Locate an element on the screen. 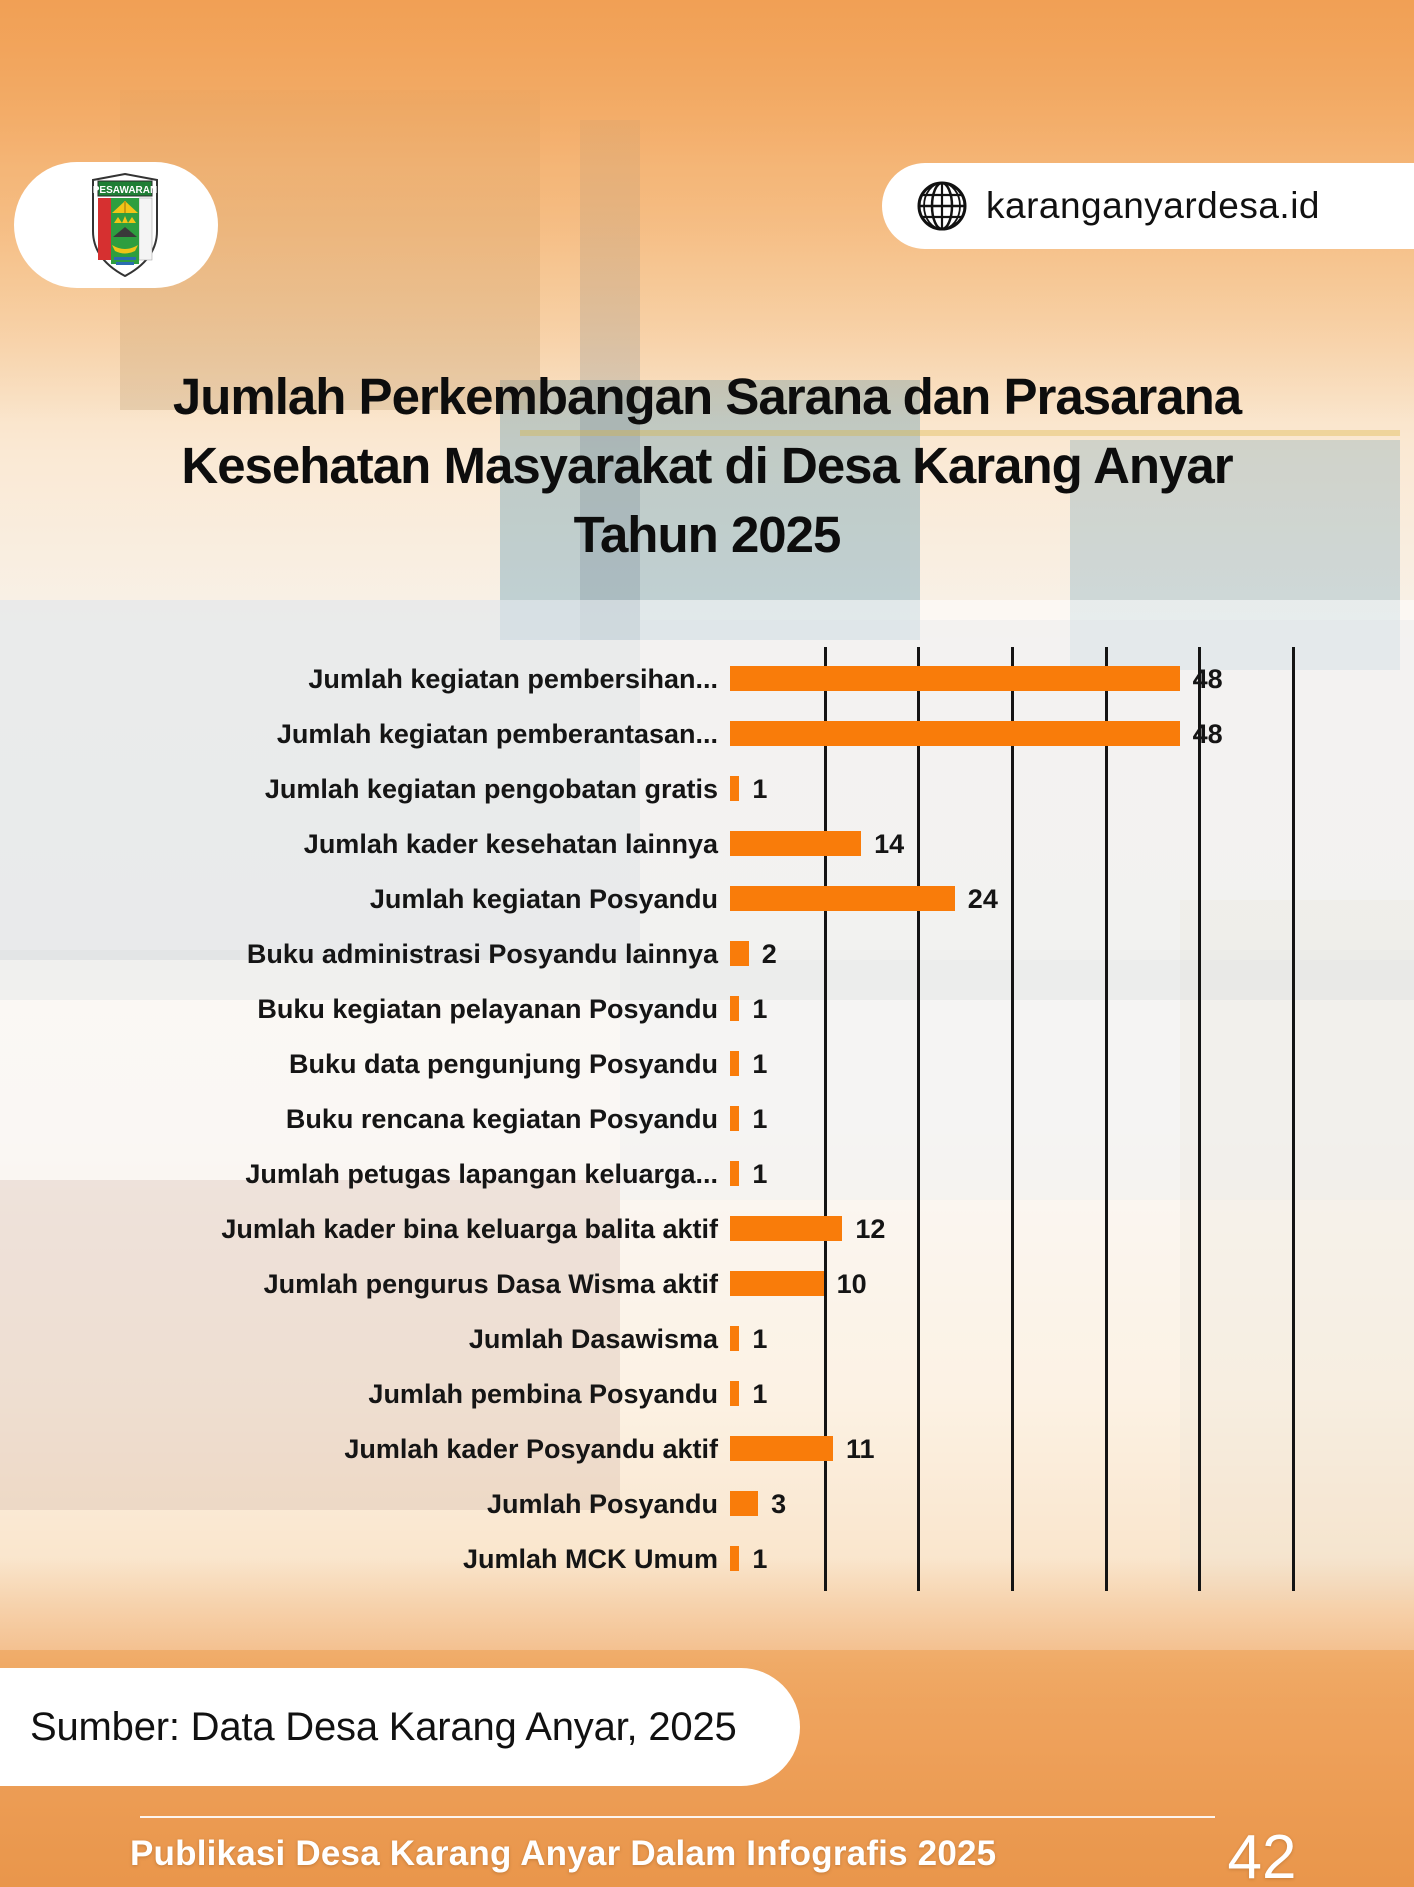  bar-label: Jumlah kader bina keluarga balita aktif is located at coordinates (469, 1229).